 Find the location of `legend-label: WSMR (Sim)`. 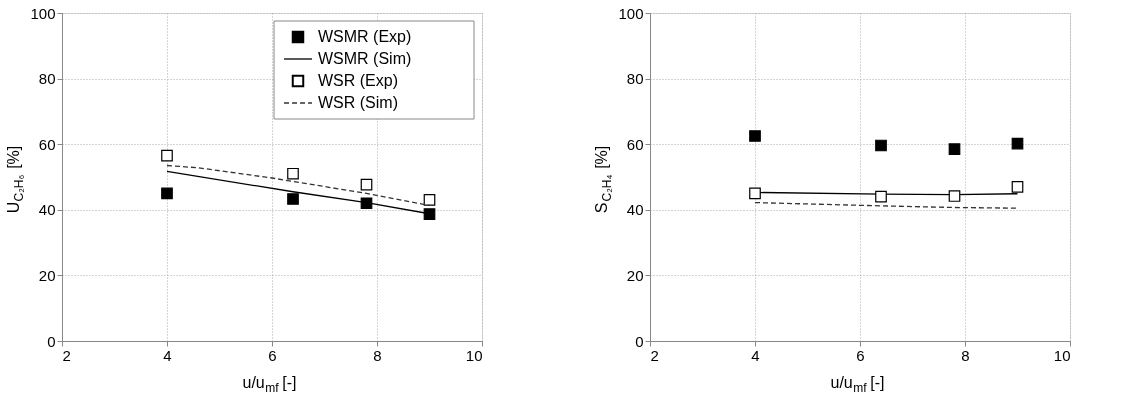

legend-label: WSMR (Sim) is located at coordinates (365, 58).